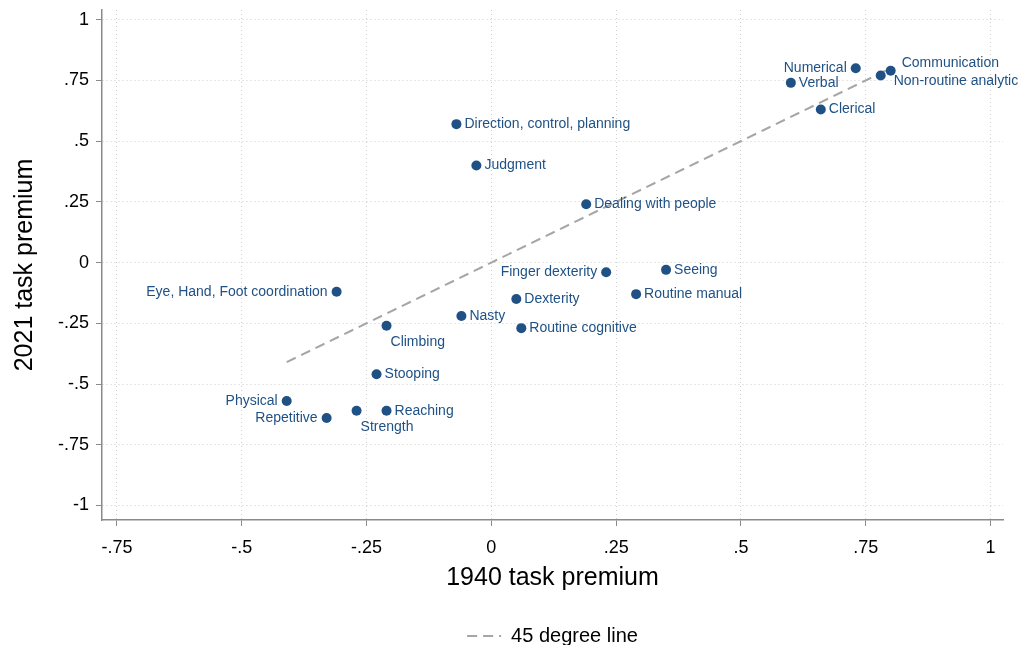  Describe the element at coordinates (387, 425) in the screenshot. I see `data-label: Strength` at that location.